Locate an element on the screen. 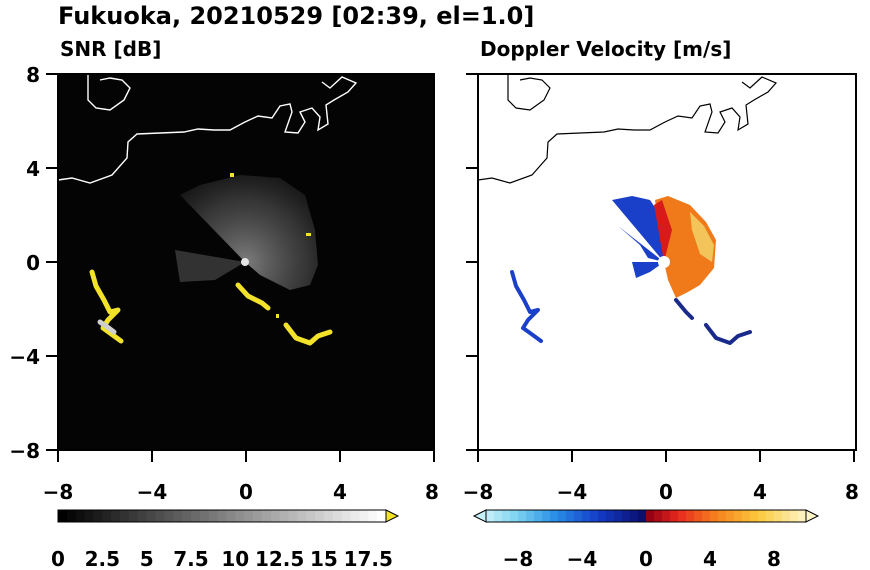  snr-colorbar is located at coordinates (228, 516).